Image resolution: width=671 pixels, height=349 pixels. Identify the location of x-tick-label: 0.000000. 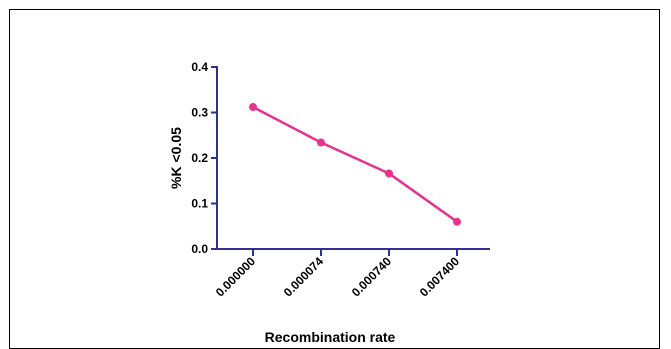
(236, 277).